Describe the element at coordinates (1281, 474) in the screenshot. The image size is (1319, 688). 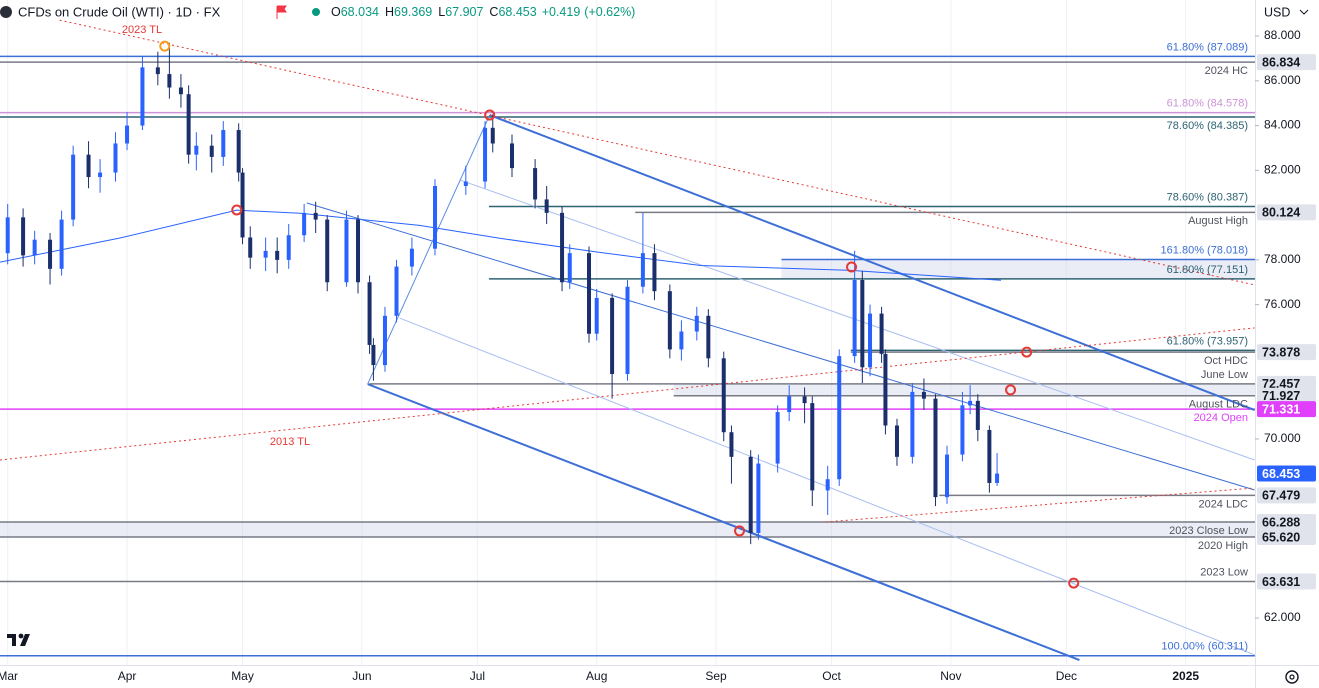
I see `price-tag-label: 68.453` at that location.